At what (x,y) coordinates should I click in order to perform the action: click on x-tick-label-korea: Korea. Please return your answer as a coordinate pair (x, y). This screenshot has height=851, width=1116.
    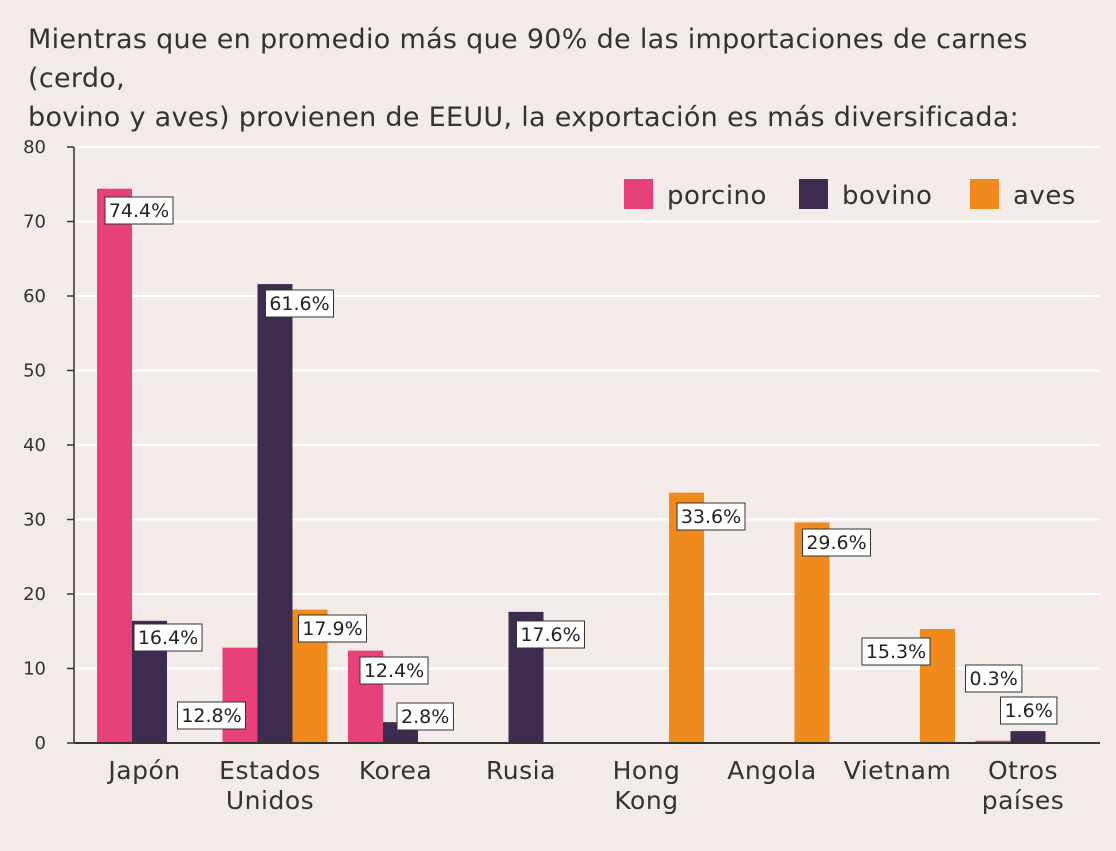
    Looking at the image, I should click on (395, 770).